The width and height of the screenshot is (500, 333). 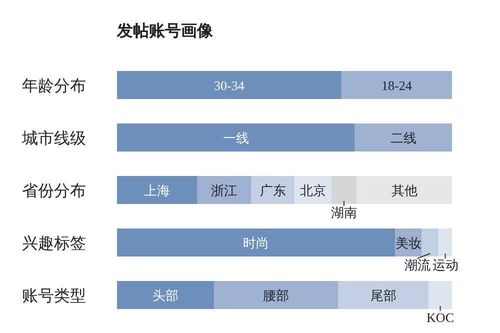 What do you see at coordinates (229, 85) in the screenshot?
I see `series-label: 30-34` at bounding box center [229, 85].